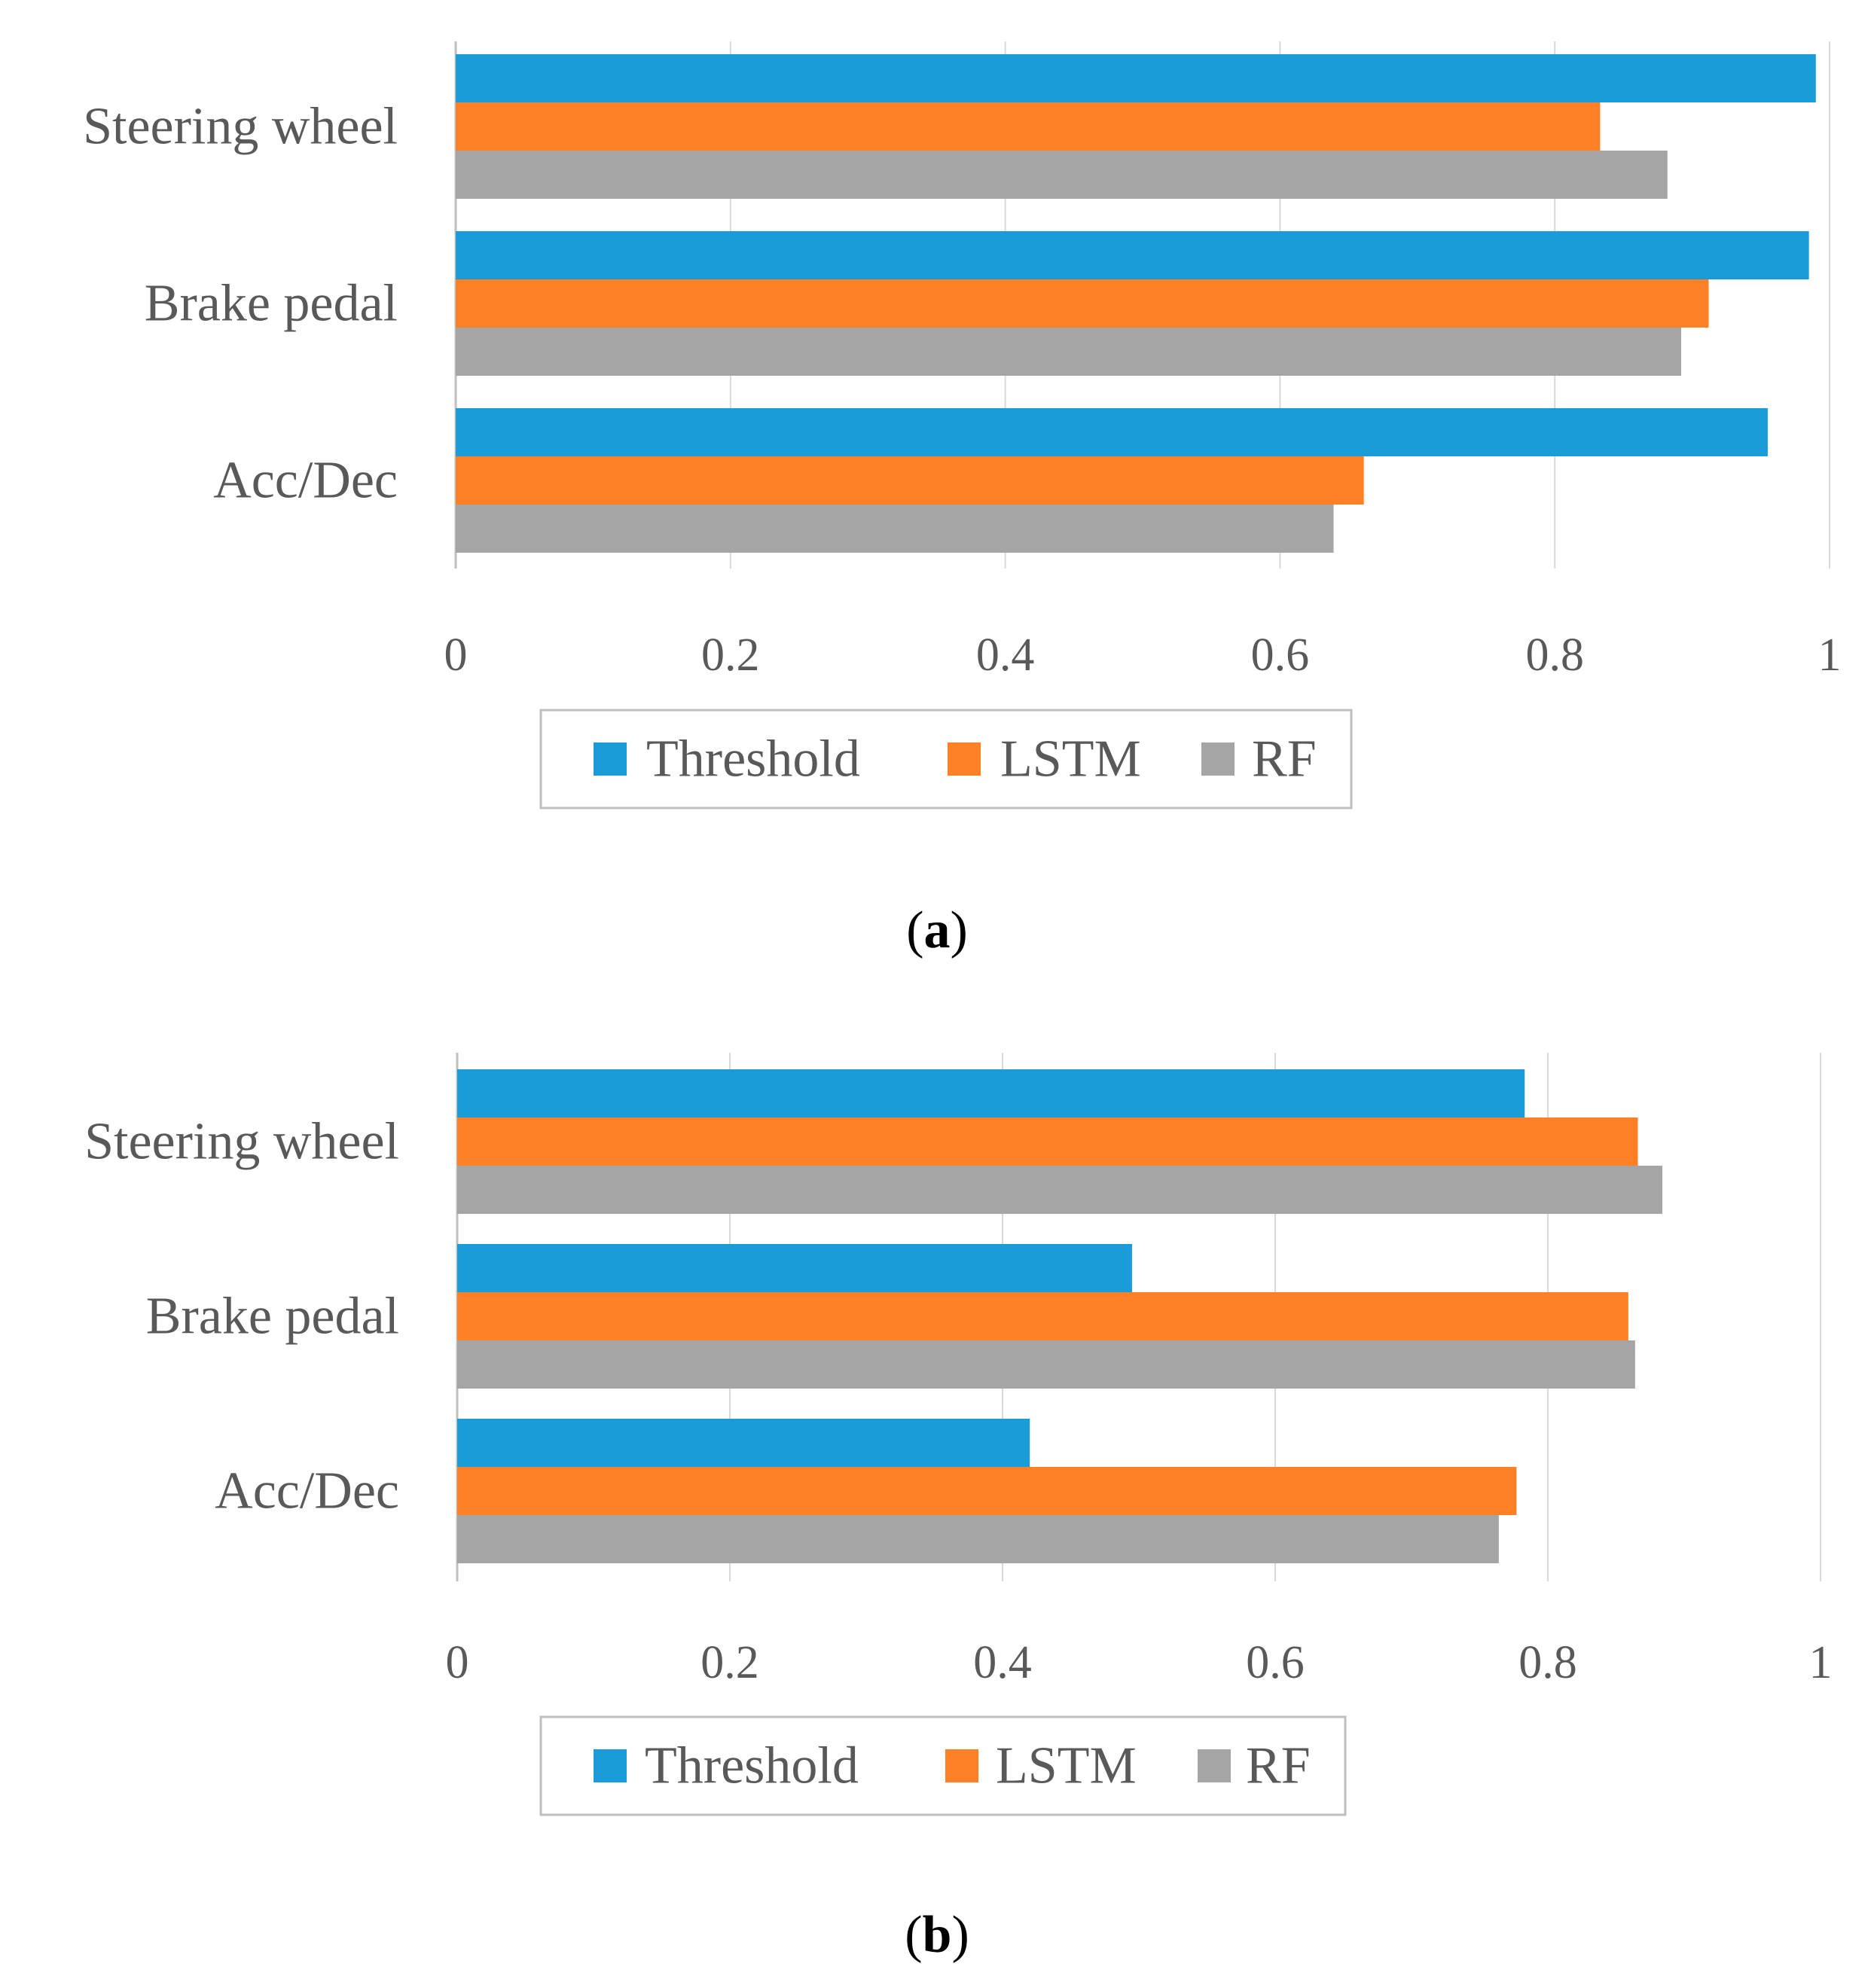  I want to click on panel-caption: (b), so click(937, 1935).